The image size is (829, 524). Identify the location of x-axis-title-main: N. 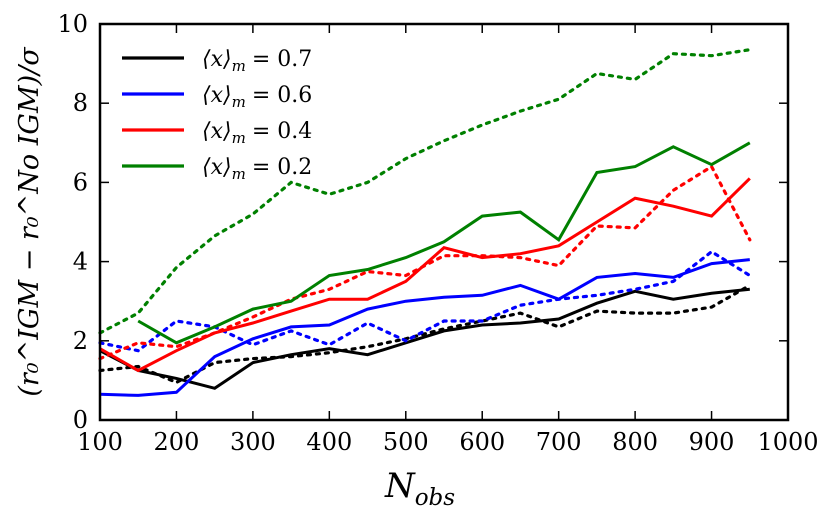
(400, 486).